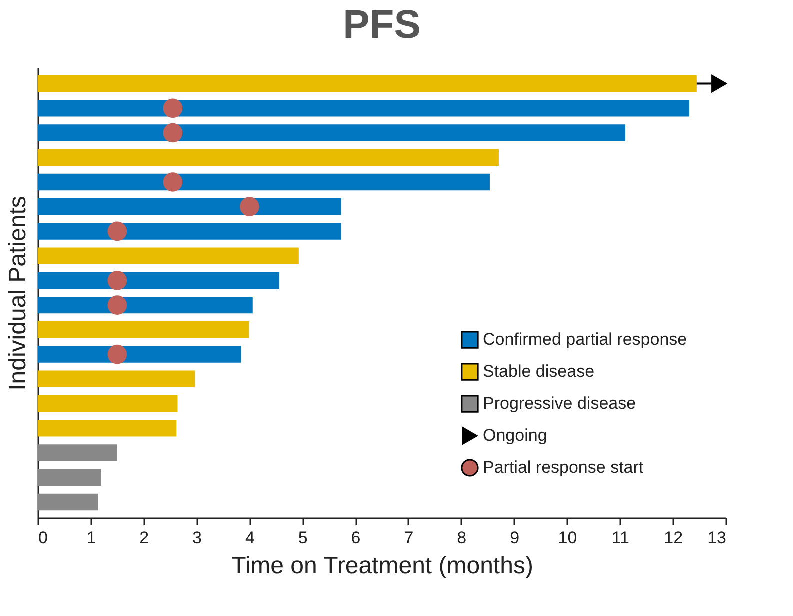 The width and height of the screenshot is (793, 616). I want to click on x-axis-title: Time on Treatment (months), so click(383, 566).